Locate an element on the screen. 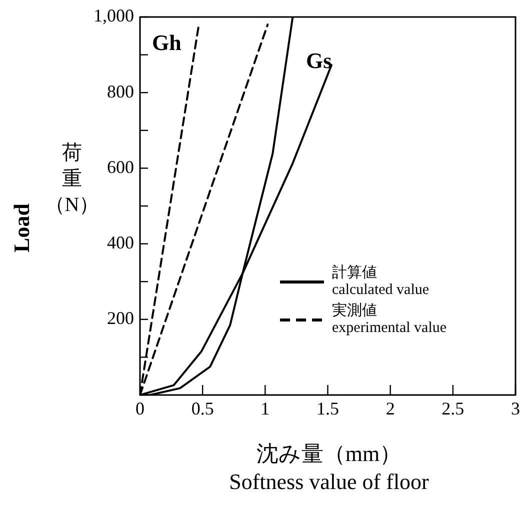 The image size is (524, 505). annotation: Gs is located at coordinates (319, 61).